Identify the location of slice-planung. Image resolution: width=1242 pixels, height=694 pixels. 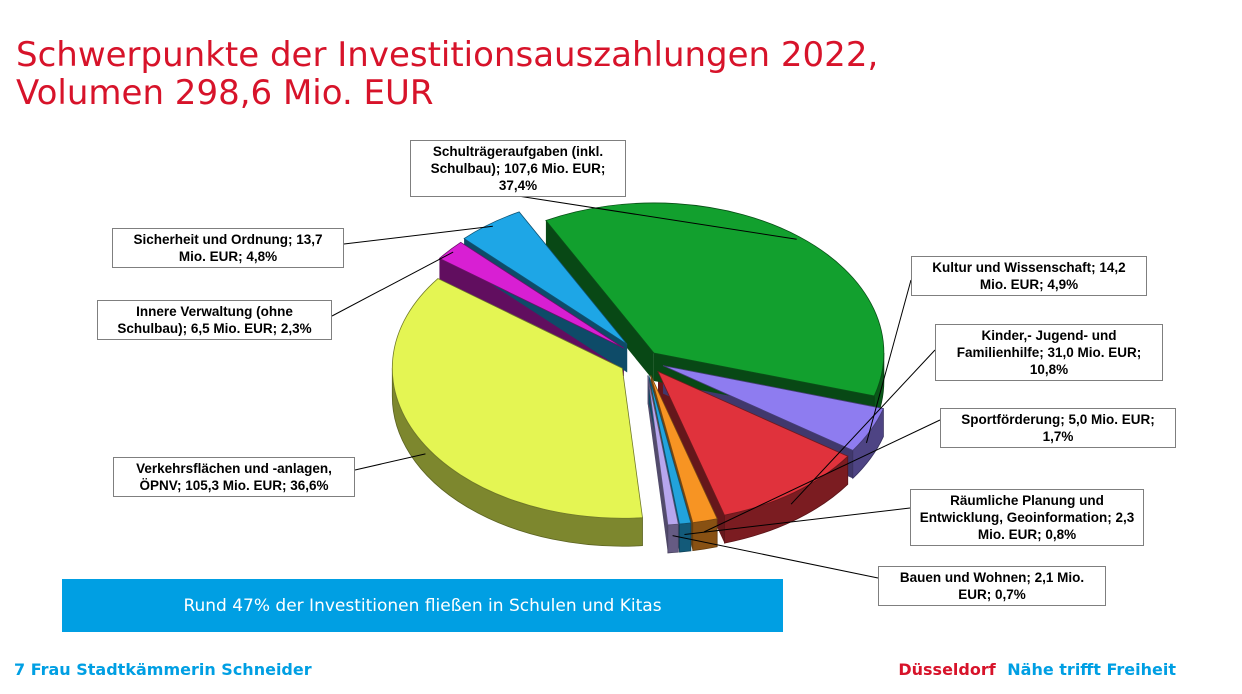
(670, 450).